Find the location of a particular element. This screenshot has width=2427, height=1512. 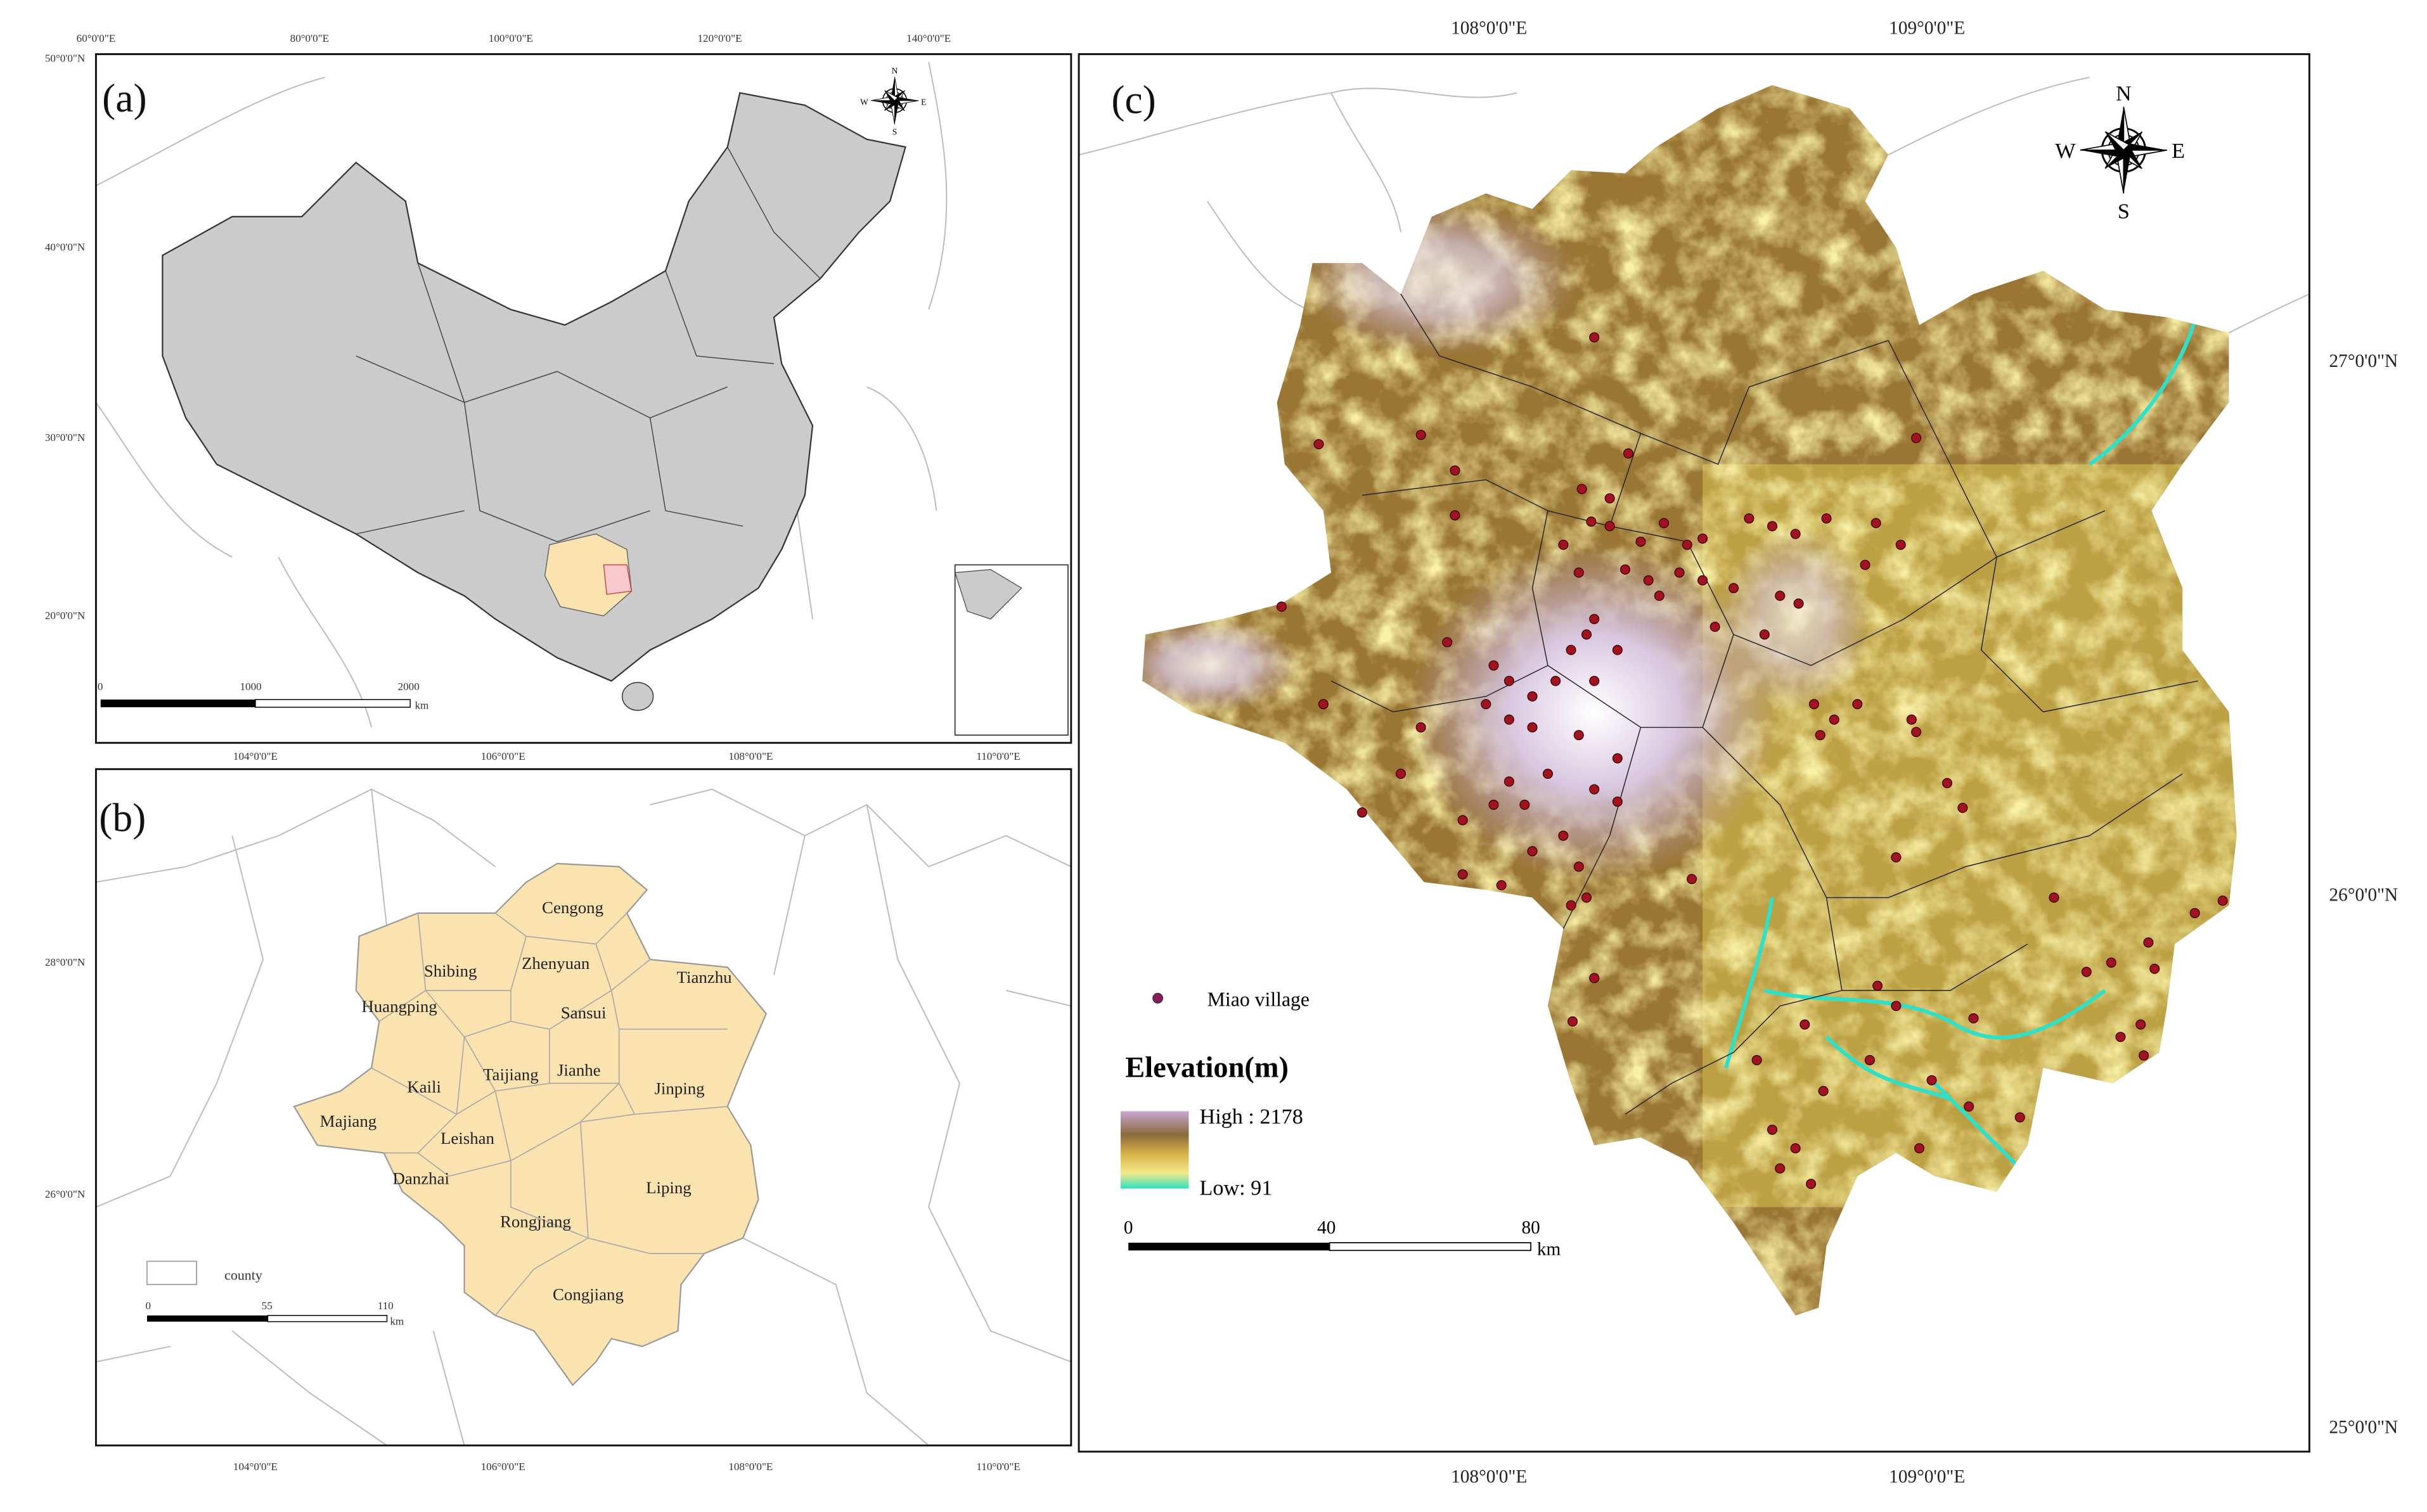

compass: N S W E is located at coordinates (2120, 153).